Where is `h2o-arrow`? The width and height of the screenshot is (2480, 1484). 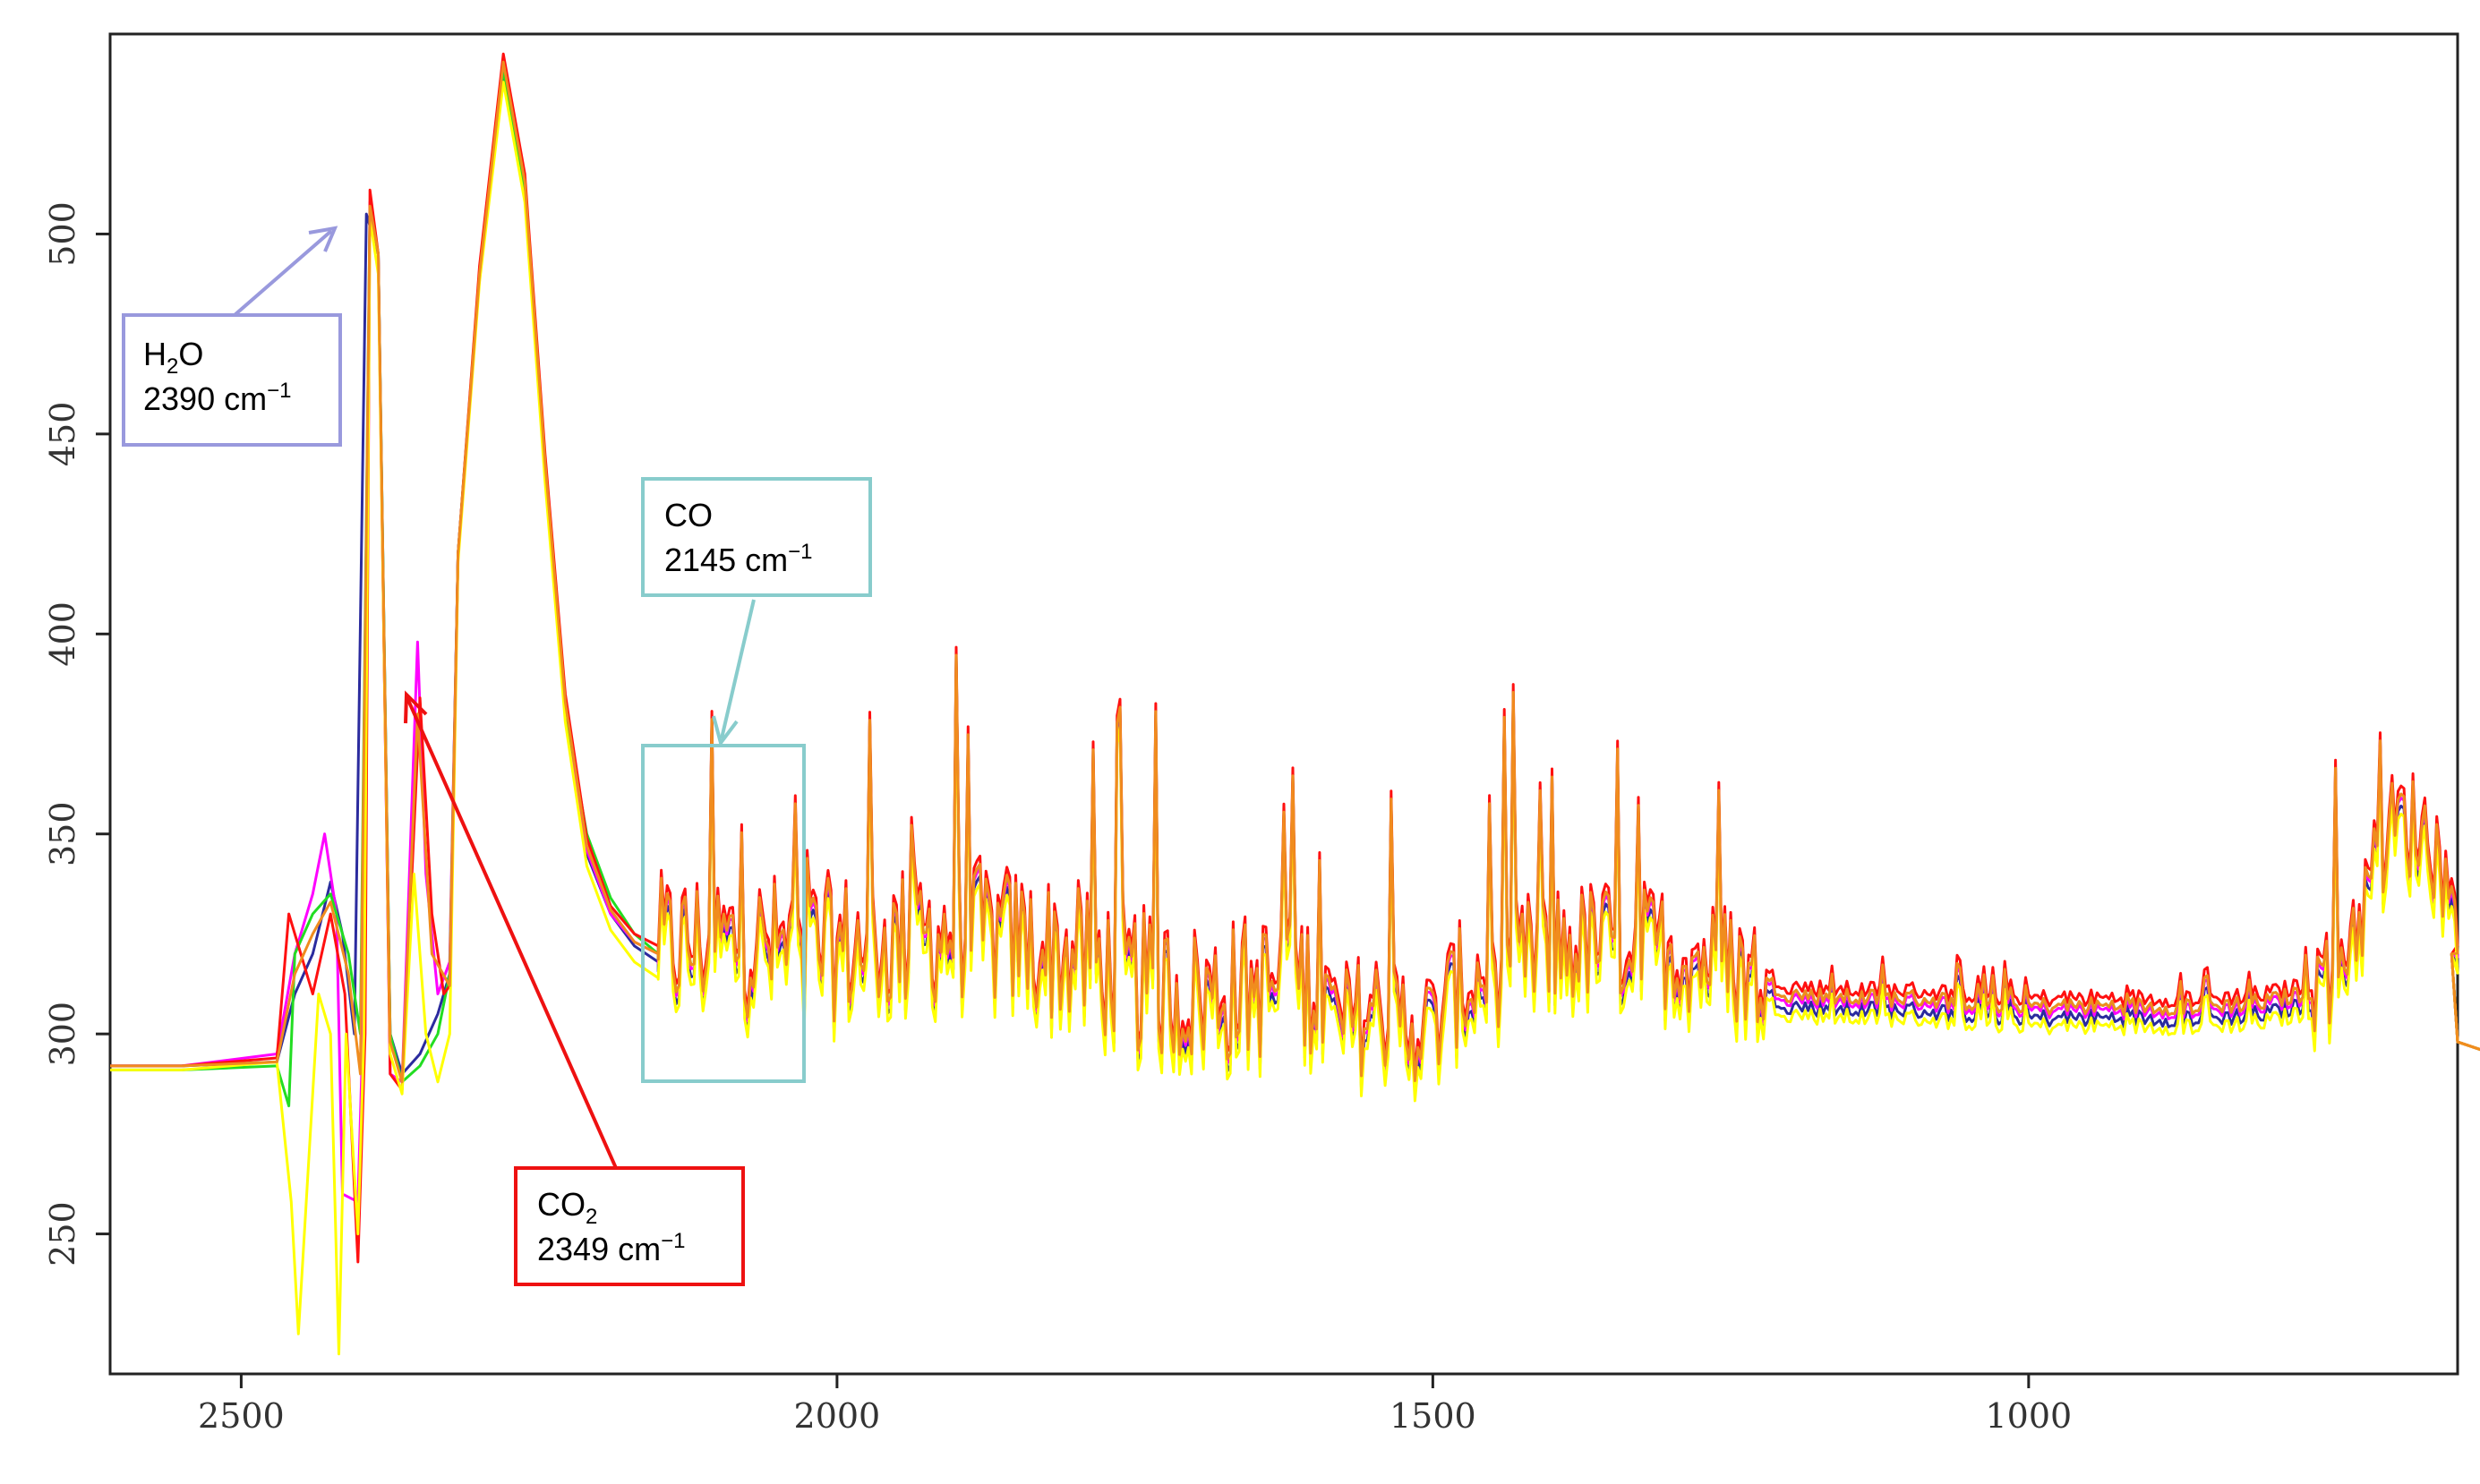
h2o-arrow is located at coordinates (285, 271).